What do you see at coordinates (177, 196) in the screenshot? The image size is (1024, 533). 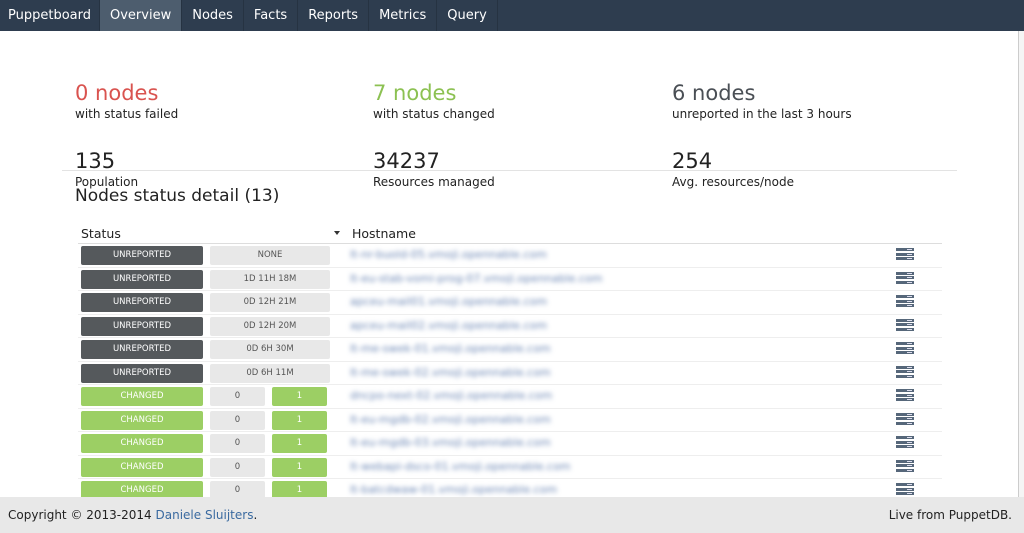 I see `section-title: Nodes status detail (13)` at bounding box center [177, 196].